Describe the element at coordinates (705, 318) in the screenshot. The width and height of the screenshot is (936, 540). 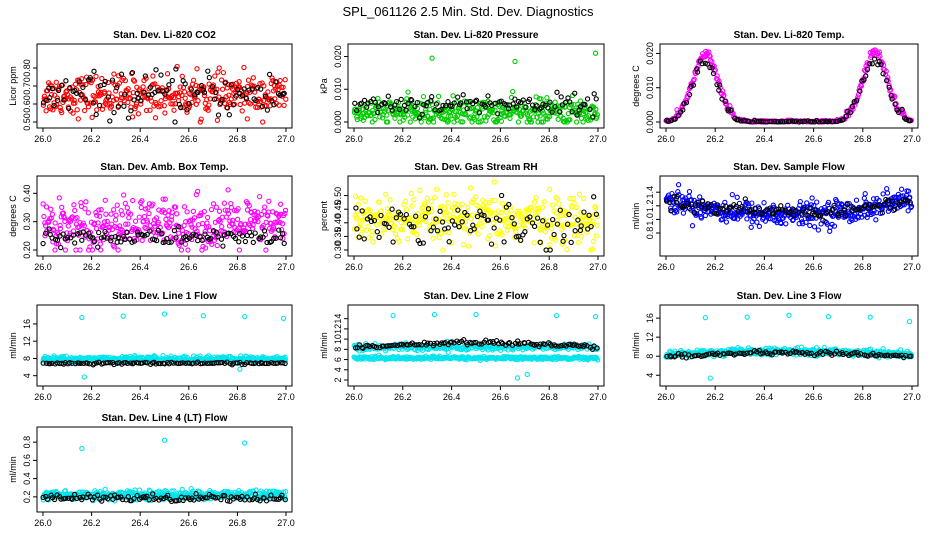
I see `outlier-point` at that location.